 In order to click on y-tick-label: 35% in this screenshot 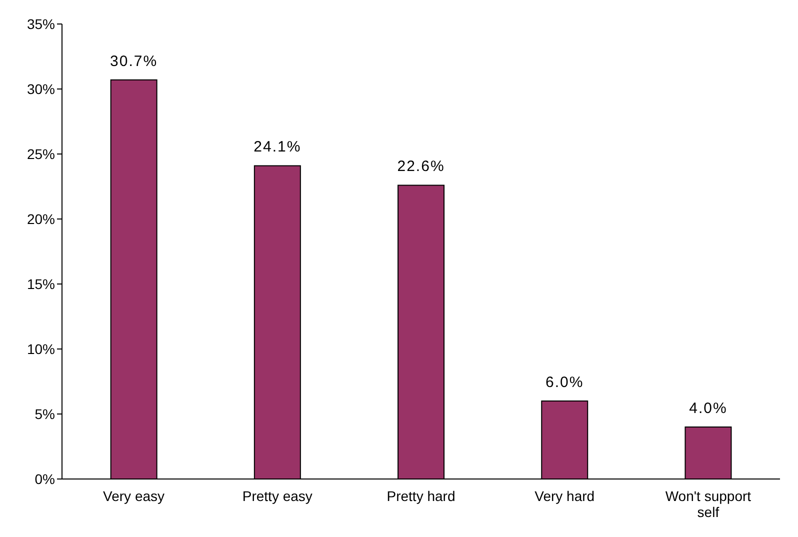, I will do `click(40, 24)`.